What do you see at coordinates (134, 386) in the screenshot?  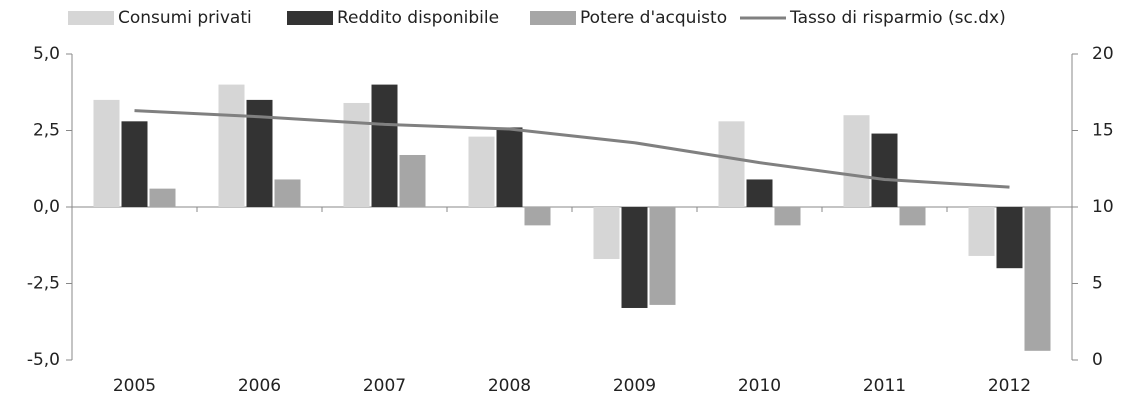 I see `x-tick-label: 2005` at bounding box center [134, 386].